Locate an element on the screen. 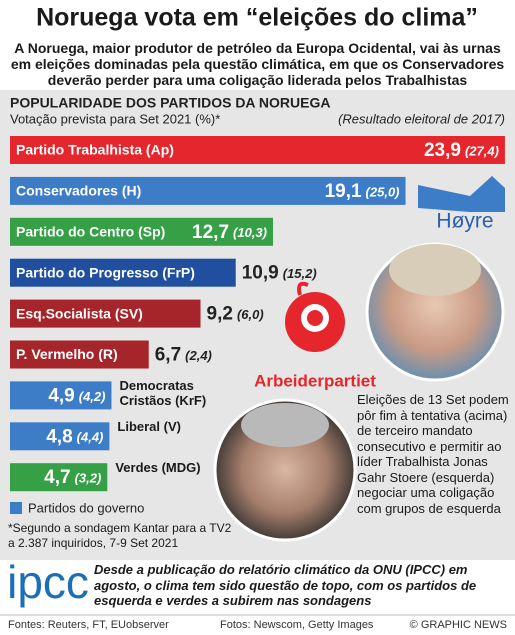 This screenshot has width=515, height=635. ap-name: Arbeiderpartiet is located at coordinates (315, 380).